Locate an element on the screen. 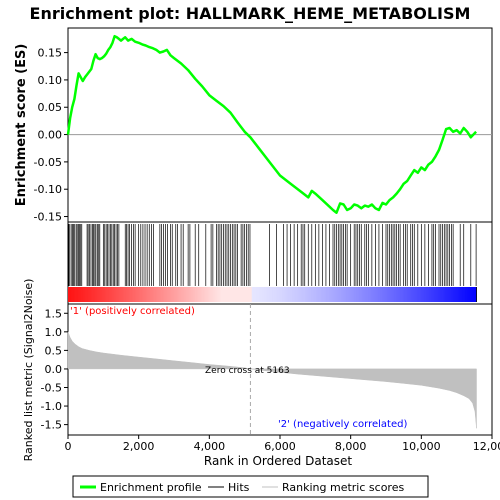 The height and width of the screenshot is (500, 500). es-ylabel: Enrichment score (ES) is located at coordinates (21, 125).